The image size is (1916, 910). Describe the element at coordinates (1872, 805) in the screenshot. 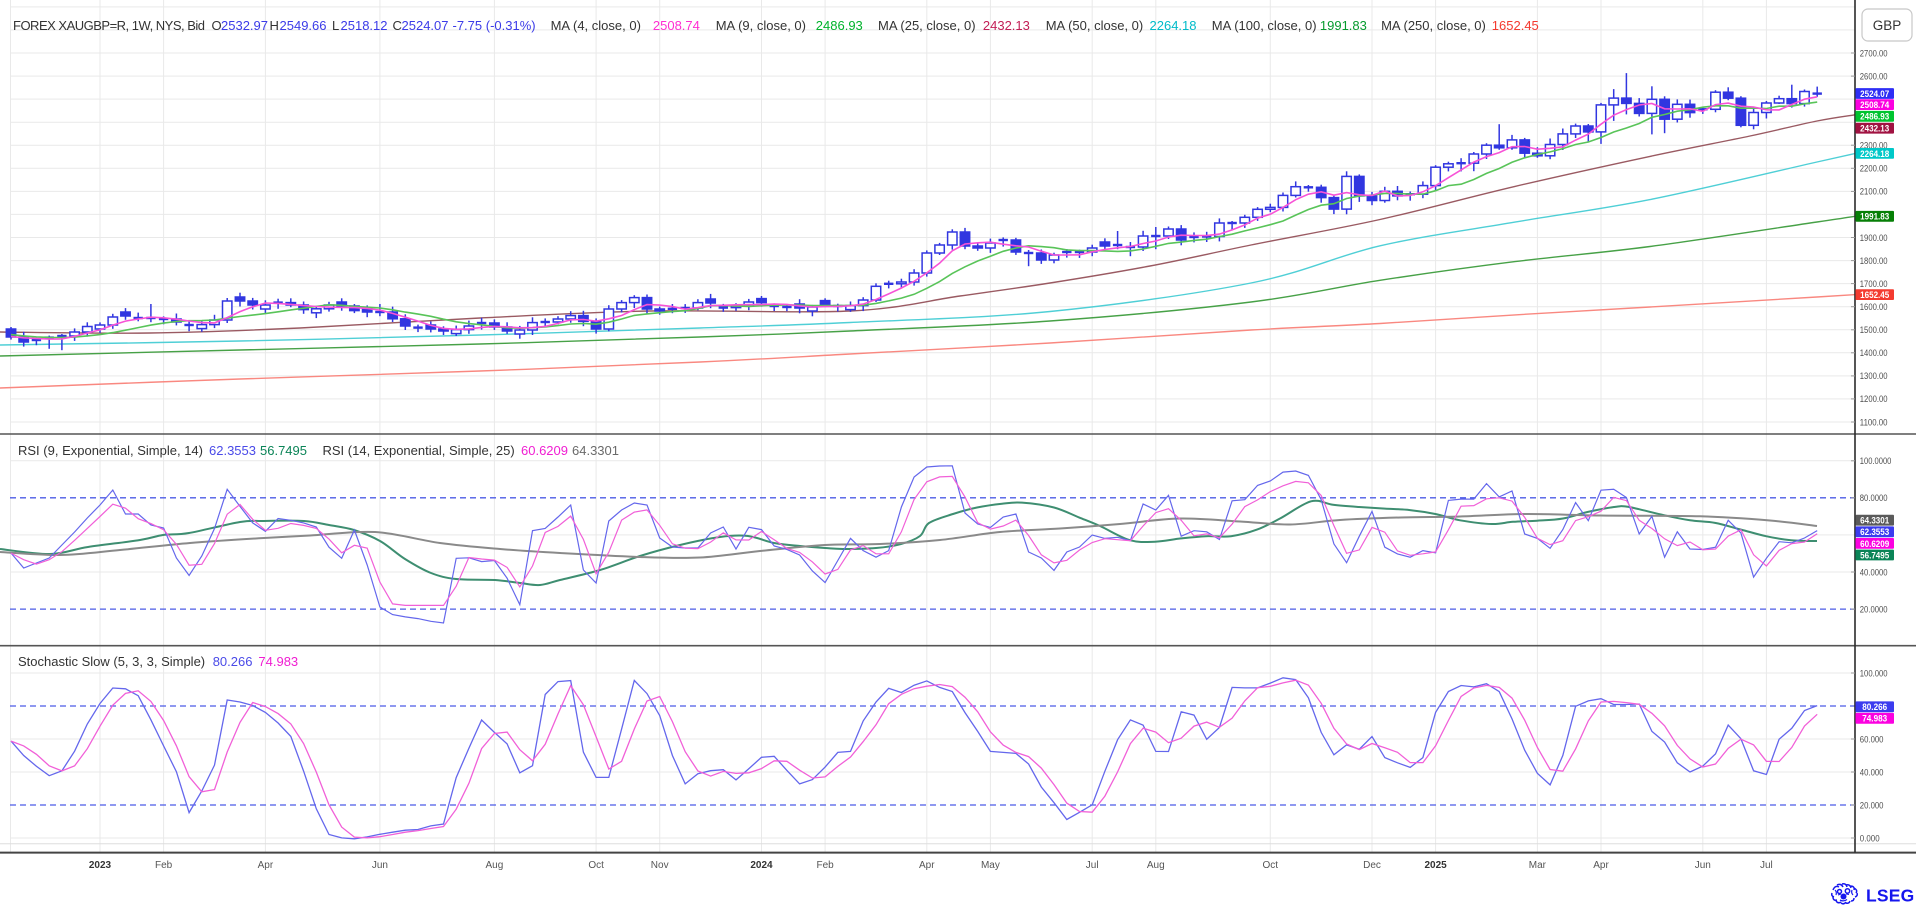

I see `svg-text: 20.000` at that location.